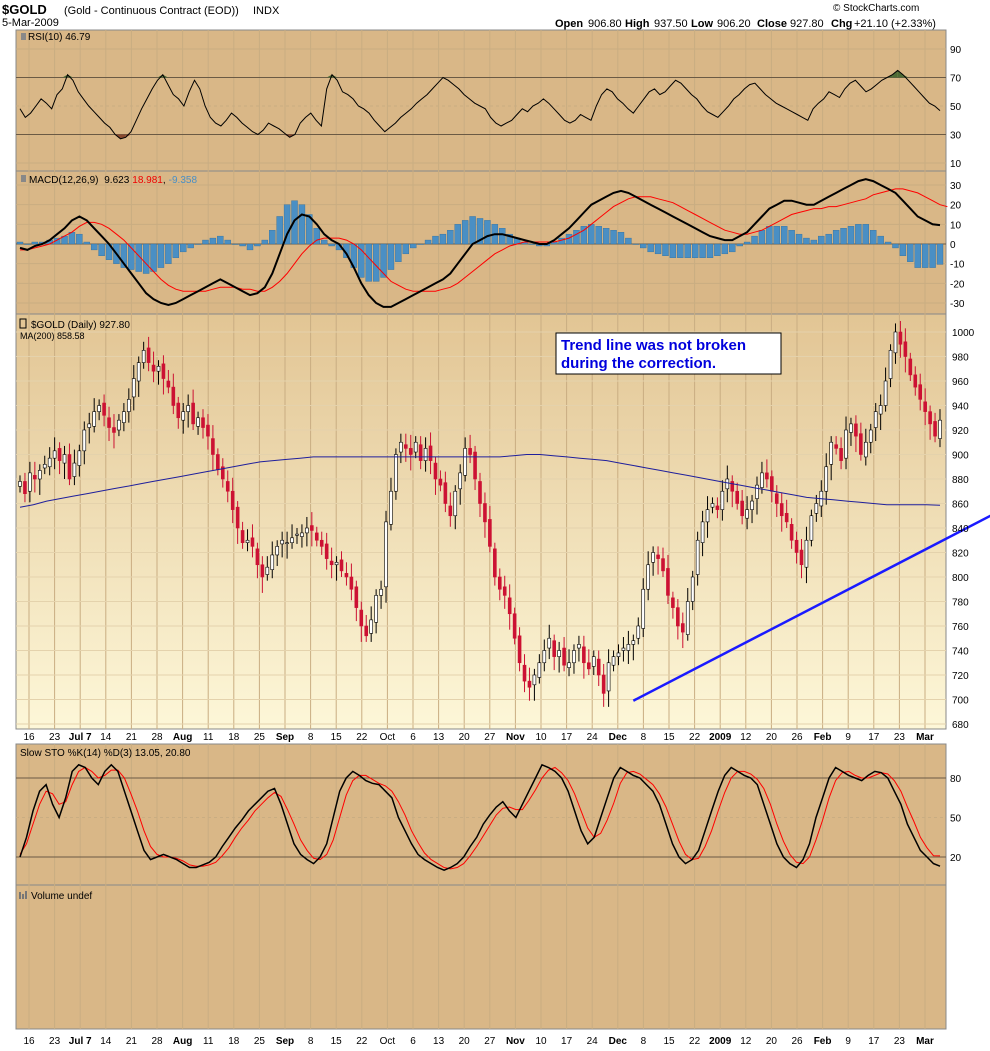  What do you see at coordinates (105, 753) in the screenshot?
I see `stochastic-legend-text: Slow STO %K(14) %D(3) 13.05, 20.80` at bounding box center [105, 753].